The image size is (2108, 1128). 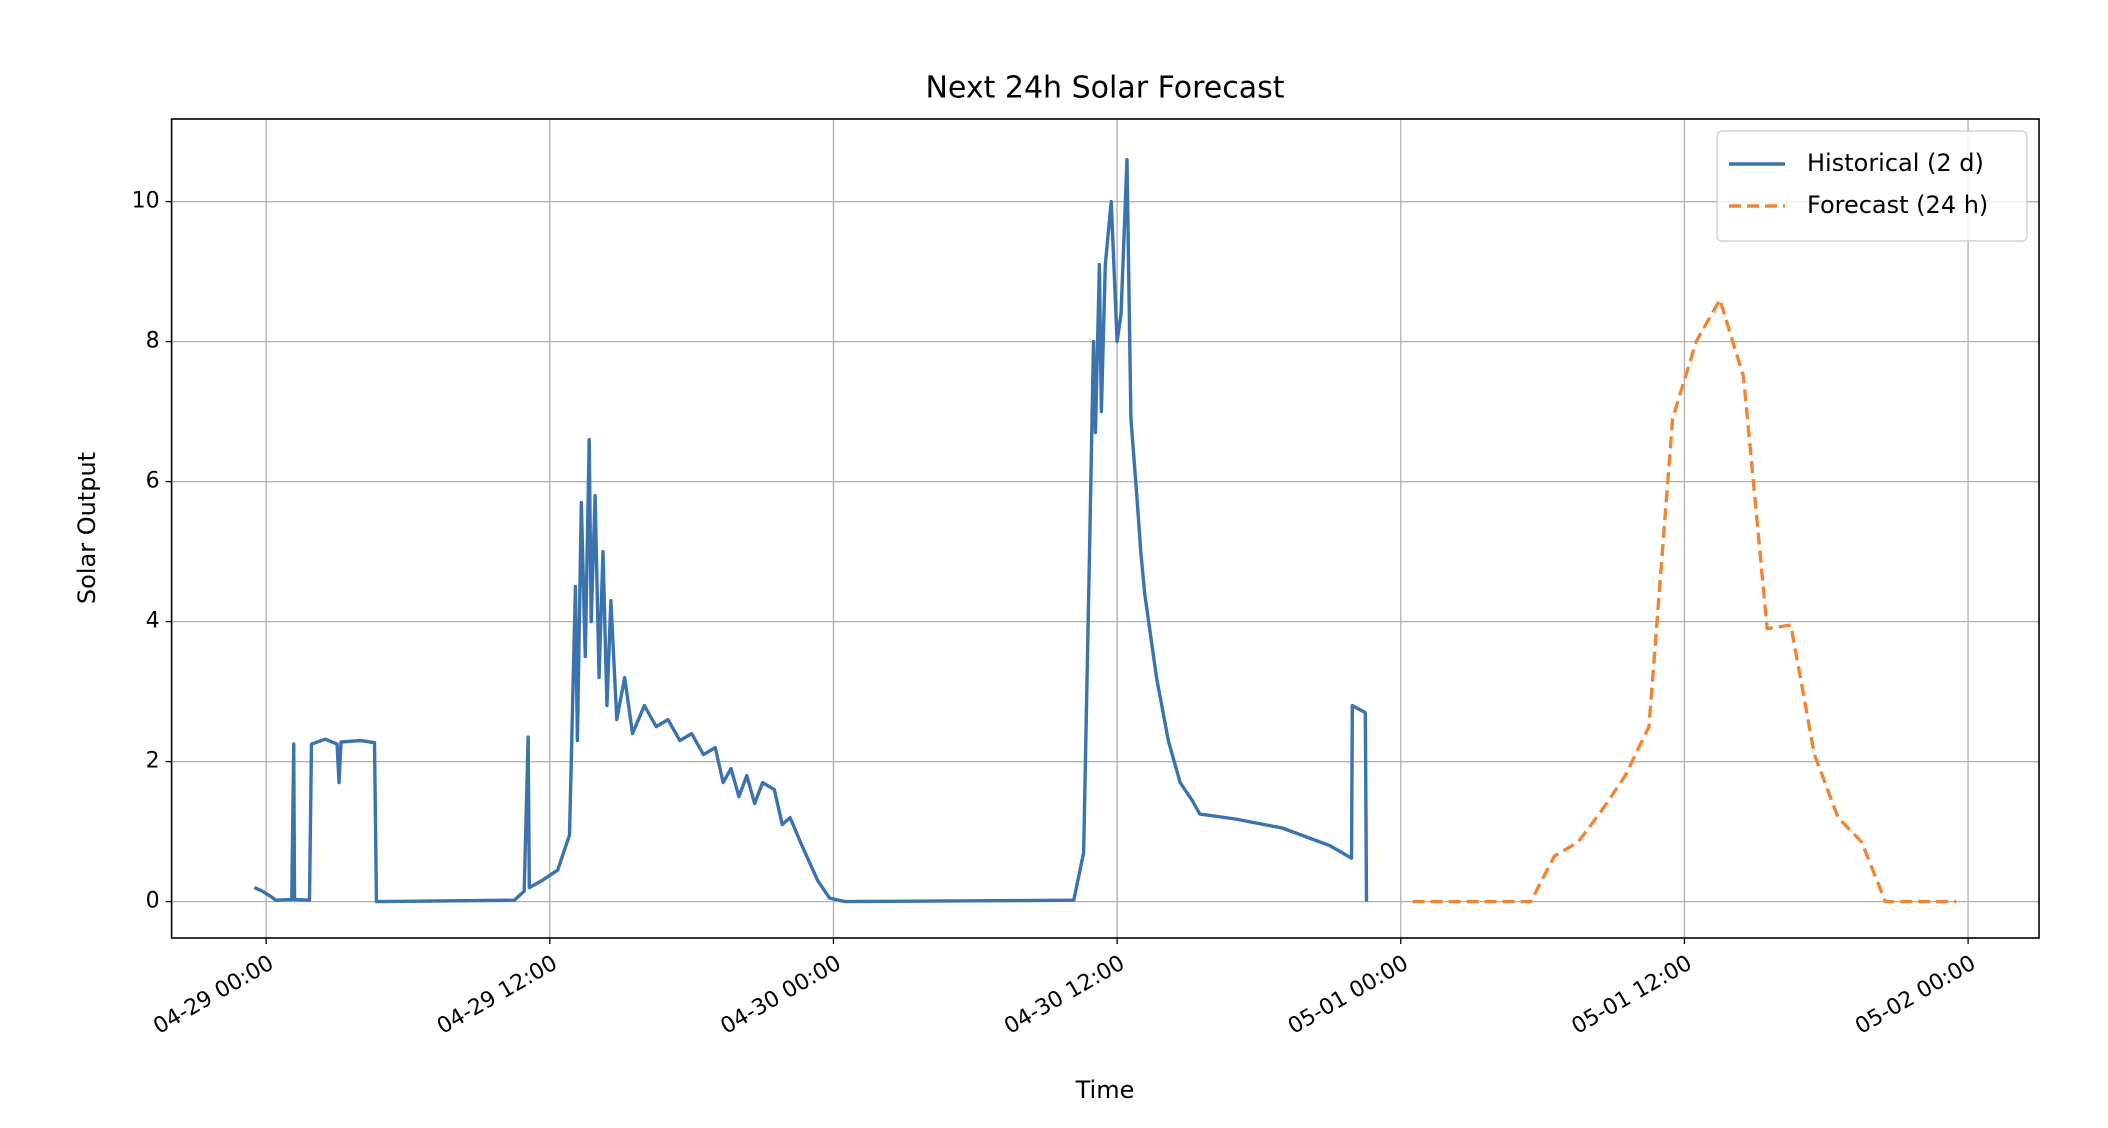 What do you see at coordinates (1104, 88) in the screenshot?
I see `chart-title: Next 24h Solar Forecast` at bounding box center [1104, 88].